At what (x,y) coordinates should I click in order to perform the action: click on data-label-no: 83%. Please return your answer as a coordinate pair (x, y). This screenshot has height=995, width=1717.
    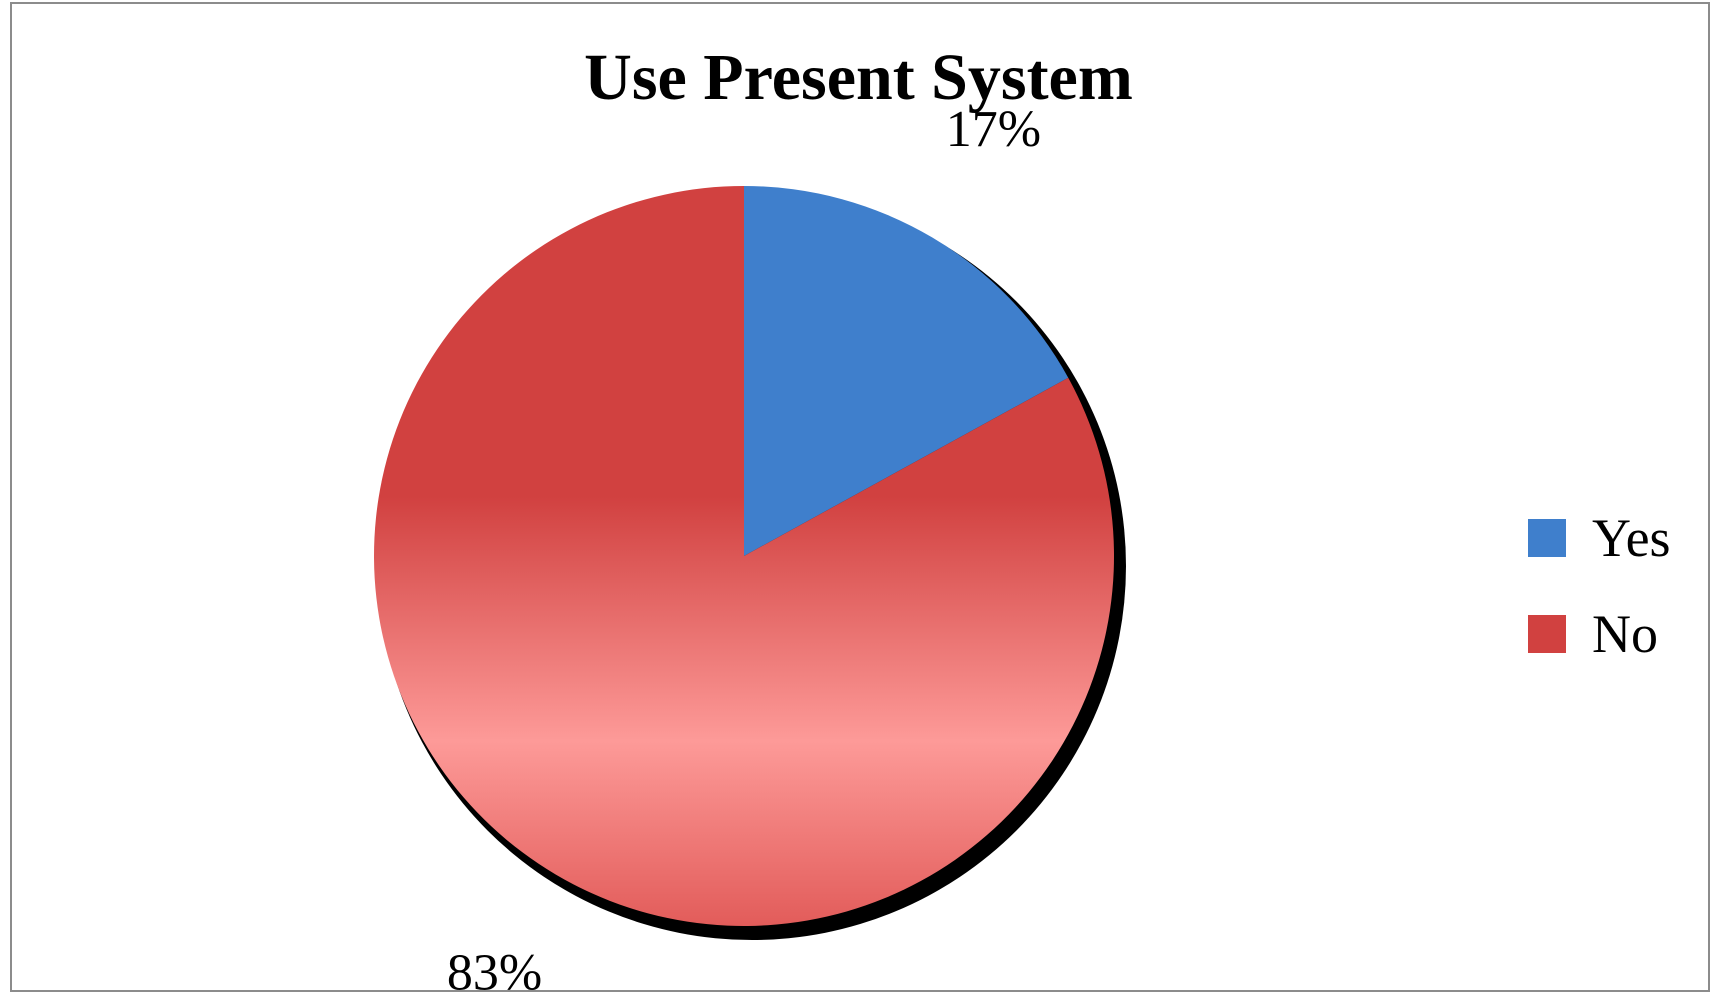
    Looking at the image, I should click on (494, 970).